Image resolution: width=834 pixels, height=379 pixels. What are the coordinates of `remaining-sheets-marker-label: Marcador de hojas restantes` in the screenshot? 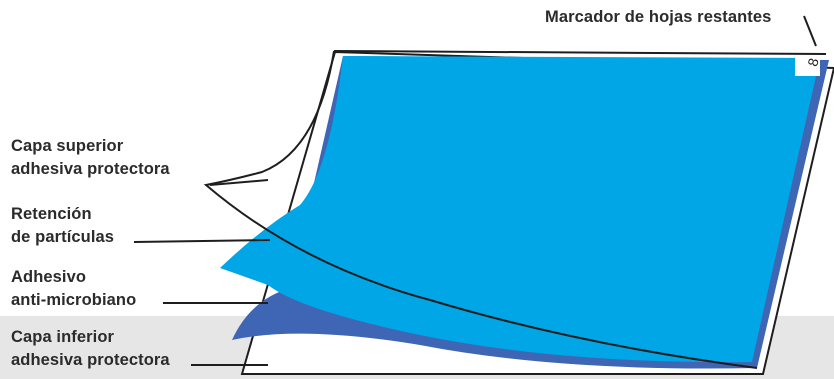 It's located at (658, 17).